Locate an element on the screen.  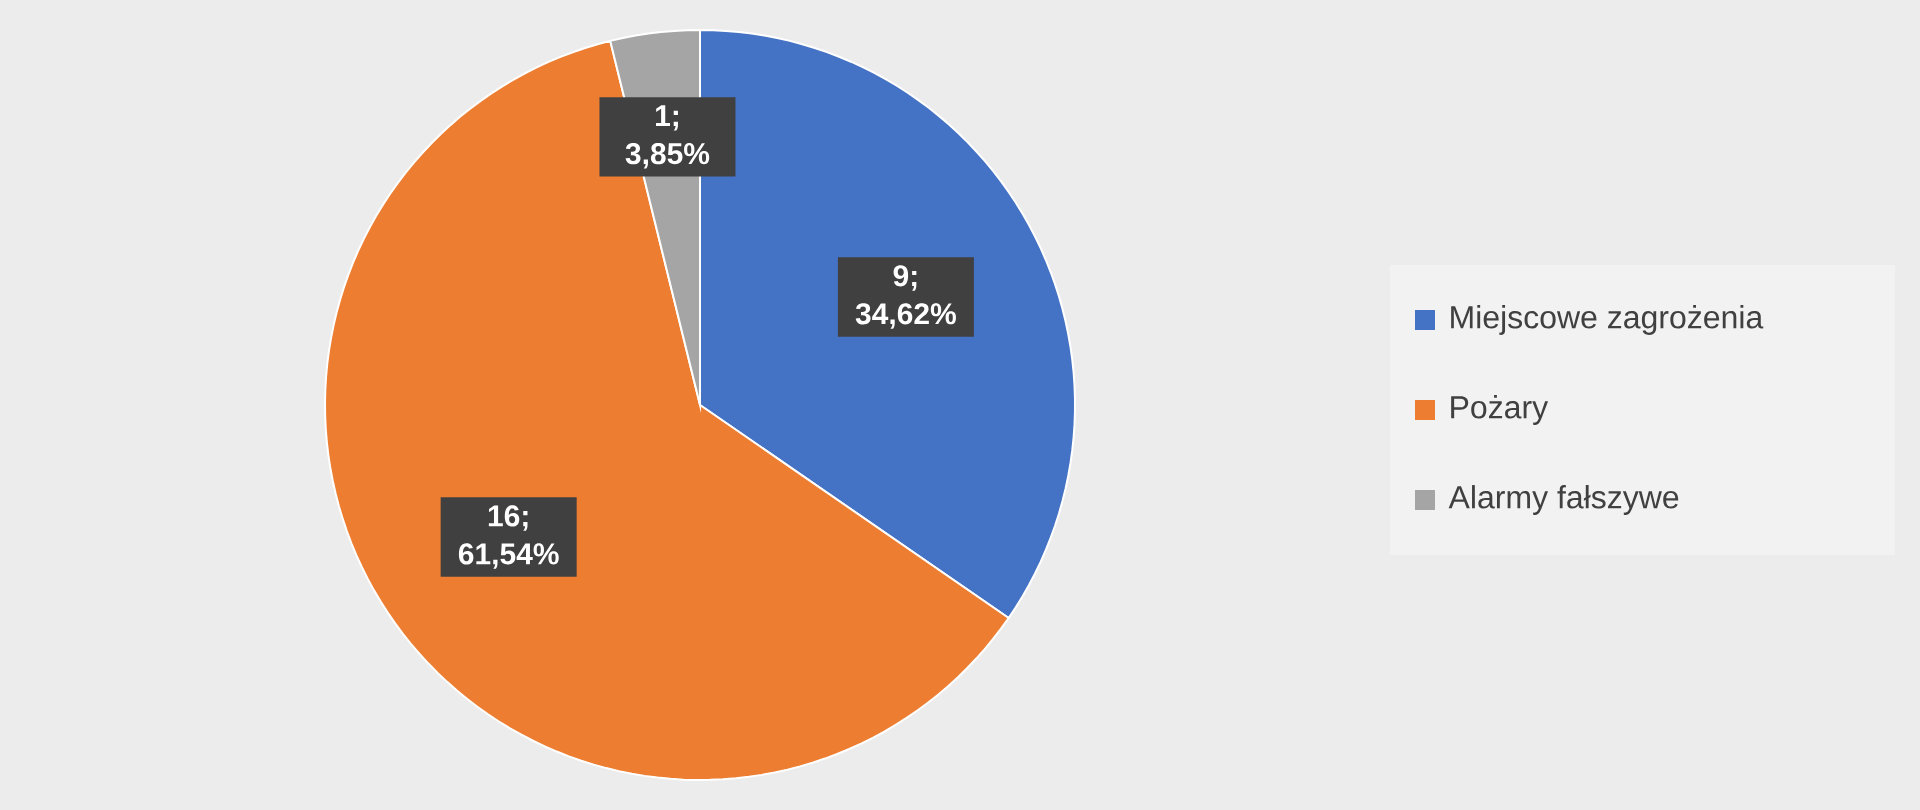
data-label: 16; 61,54% is located at coordinates (508, 537).